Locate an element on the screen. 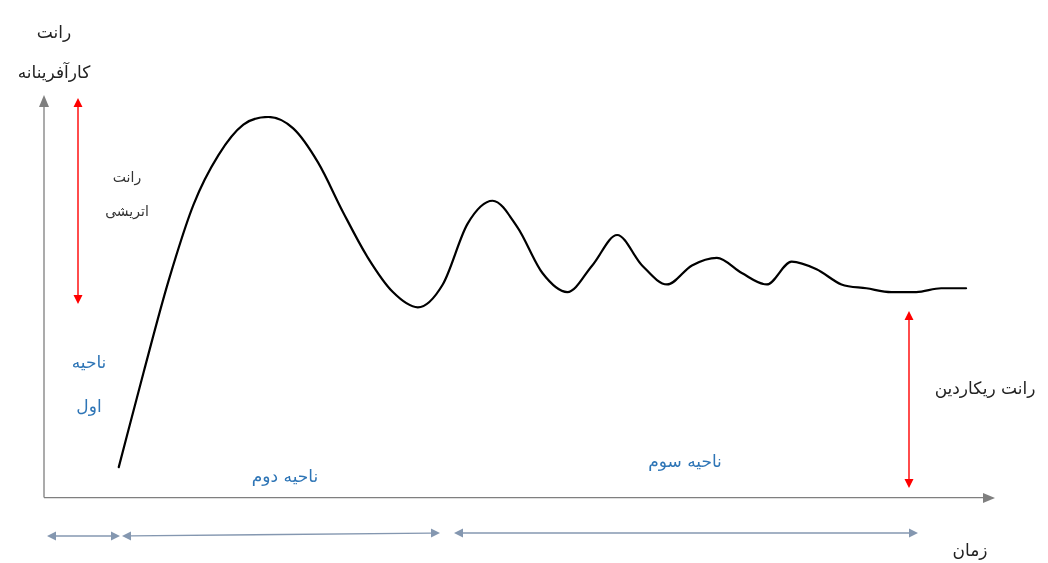  text: ناحیه اول is located at coordinates (89, 384).